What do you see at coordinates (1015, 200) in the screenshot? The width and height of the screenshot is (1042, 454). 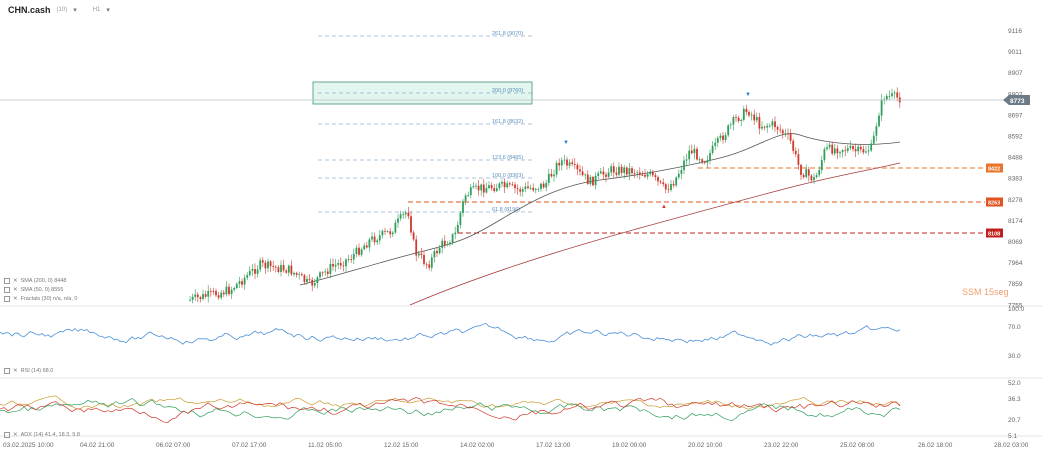 I see `price-tick-label: 8278` at bounding box center [1015, 200].